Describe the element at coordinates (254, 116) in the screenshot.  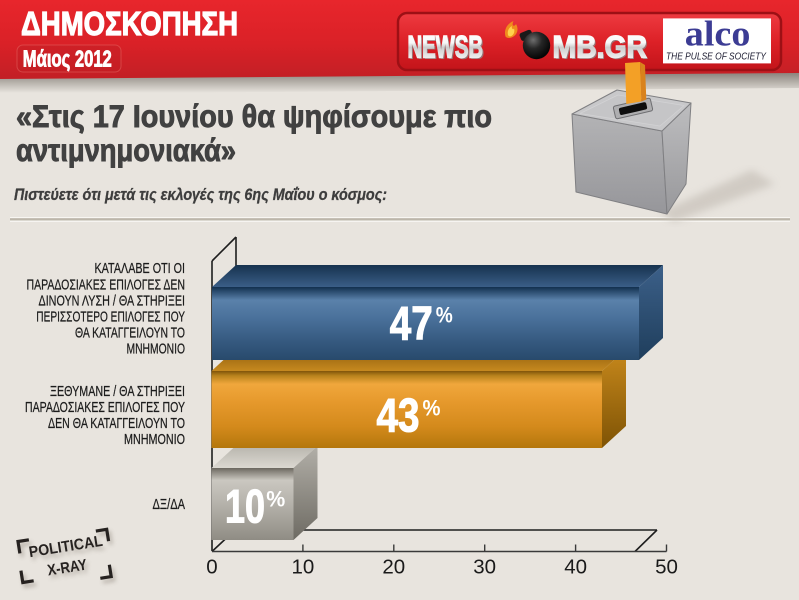
I see `svg-text:«Στις 17 Ιουνίου θα ψηφίσουμε: «Στις 17 Ιουνίου θα ψηφίσουμε πιο` at that location.